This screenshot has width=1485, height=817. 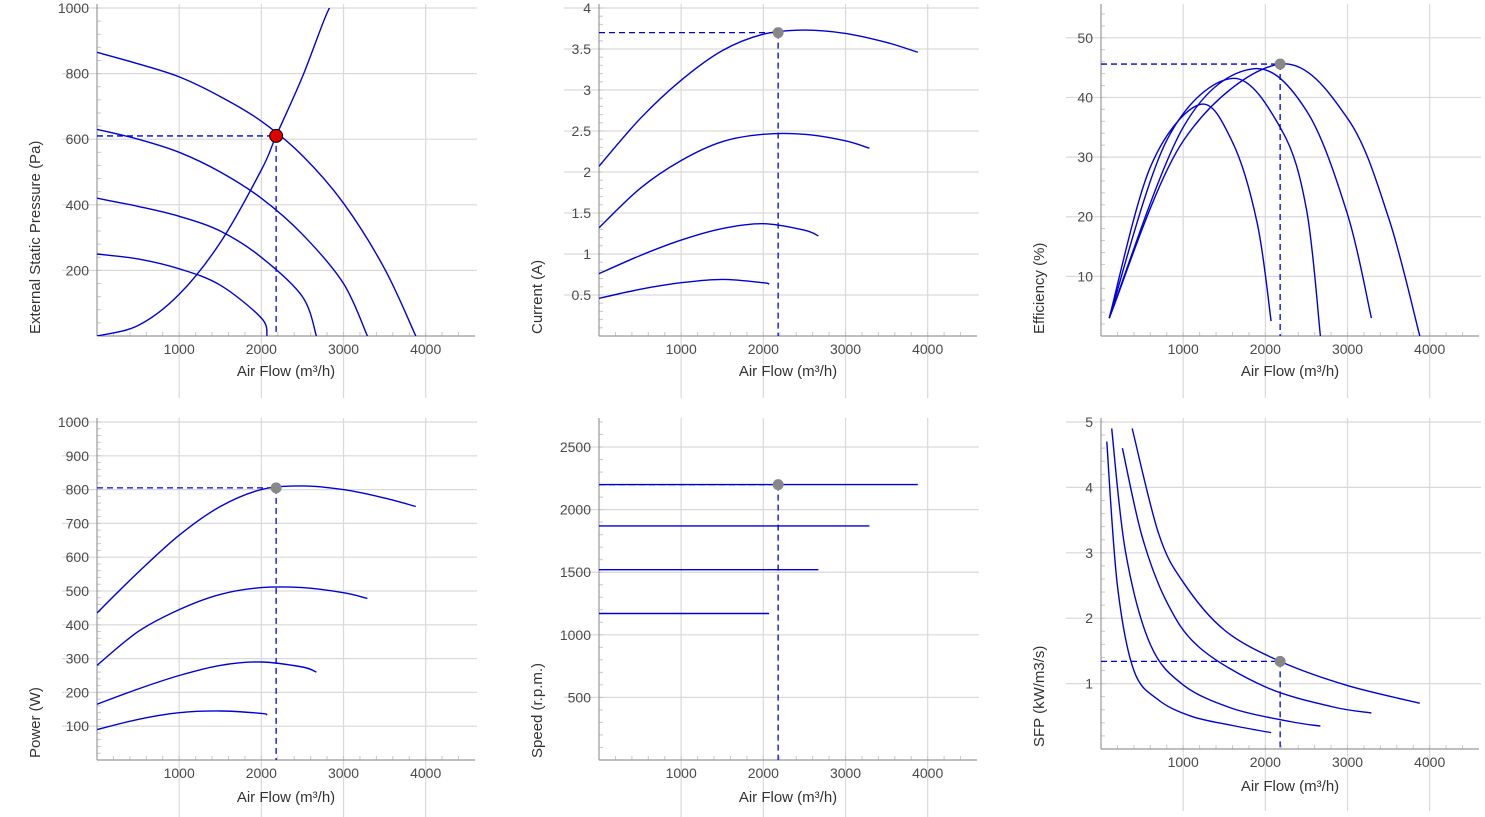 What do you see at coordinates (582, 295) in the screenshot?
I see `y-tick-label: 0.5` at bounding box center [582, 295].